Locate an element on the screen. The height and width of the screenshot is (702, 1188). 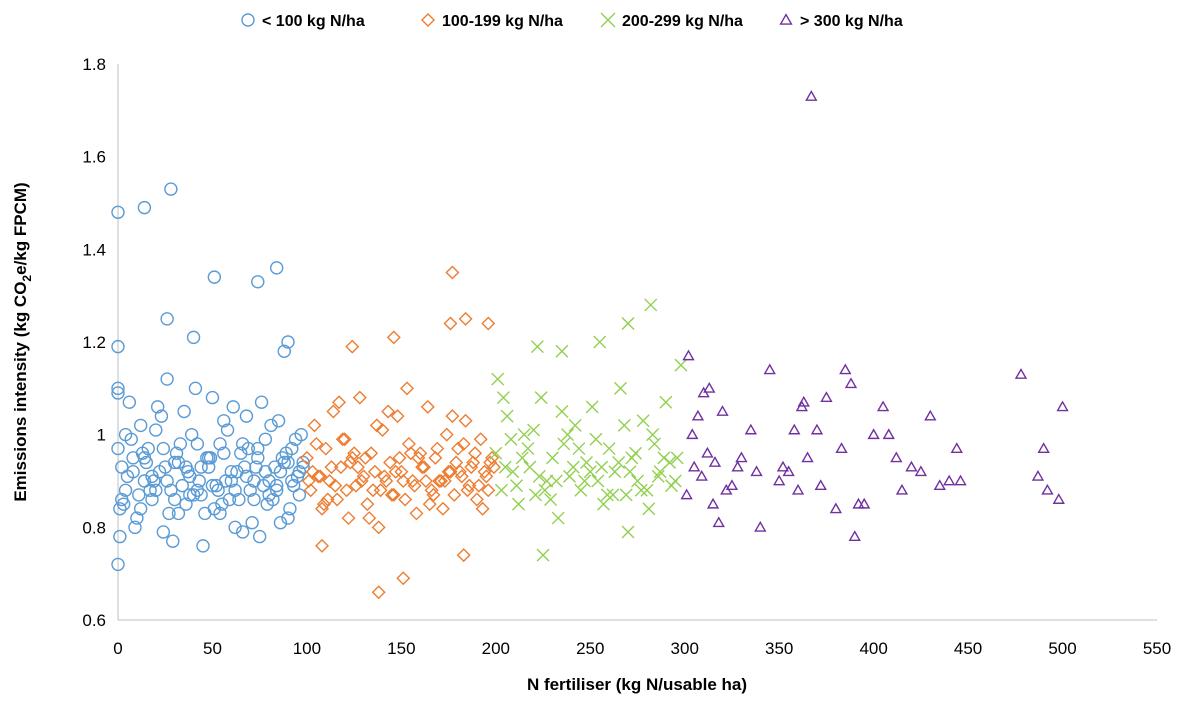
x-tick-label: 150 is located at coordinates (401, 648).